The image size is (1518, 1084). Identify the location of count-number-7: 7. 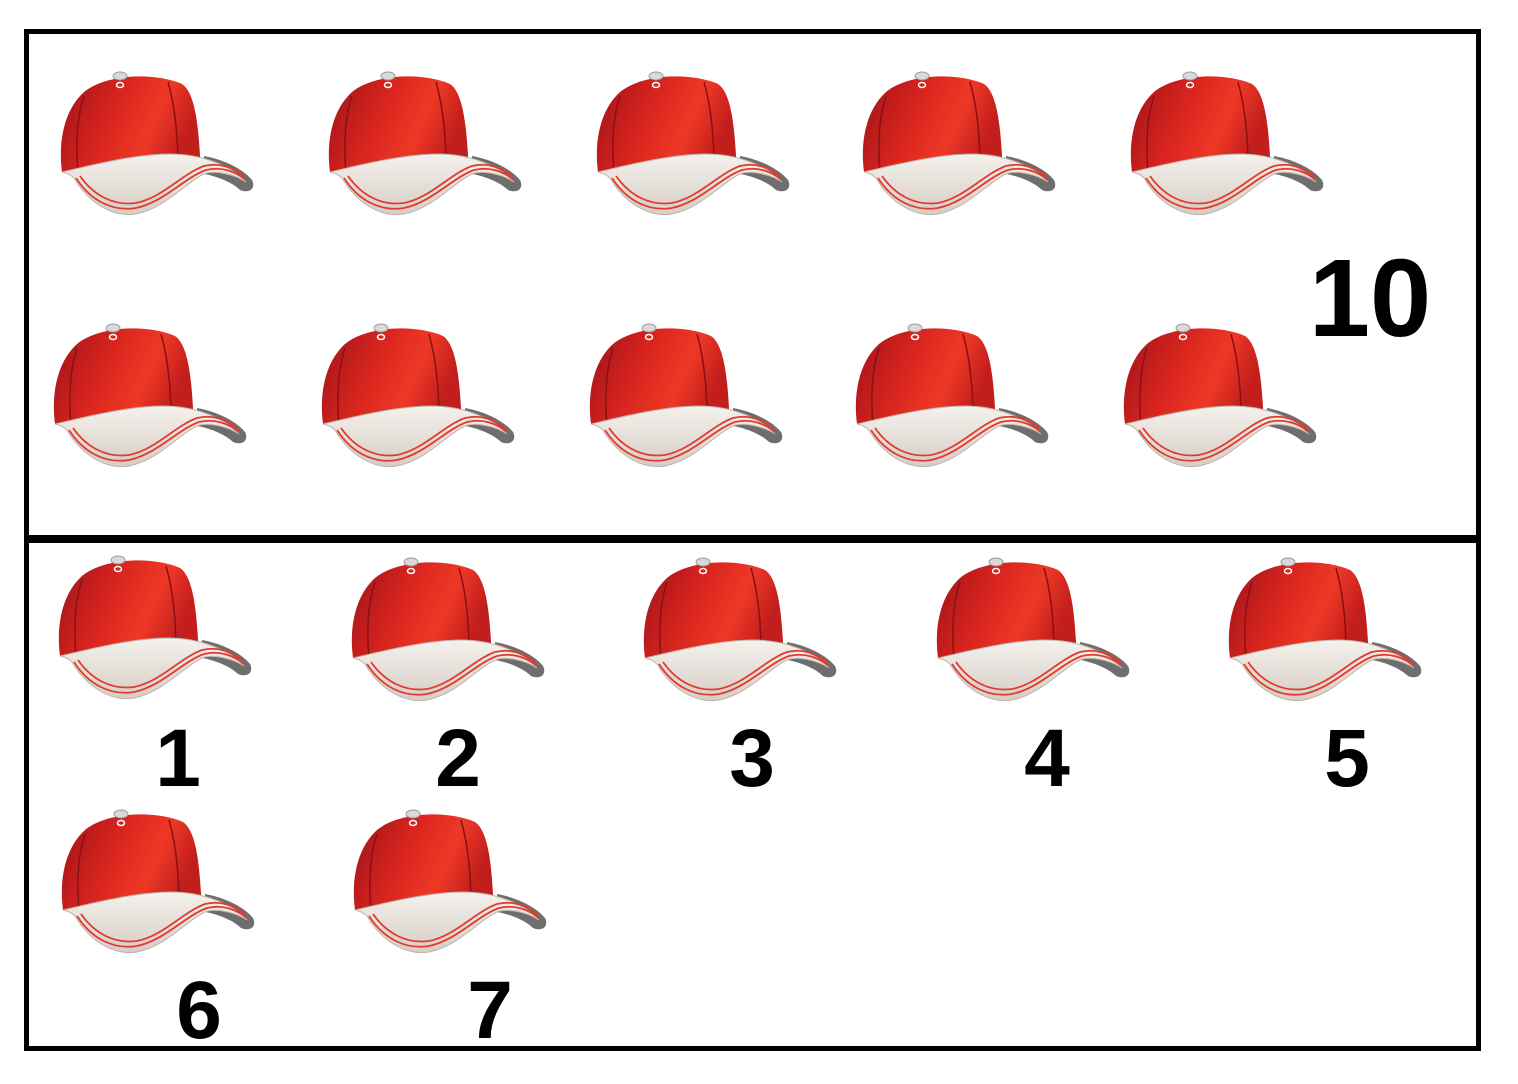
(490, 1010).